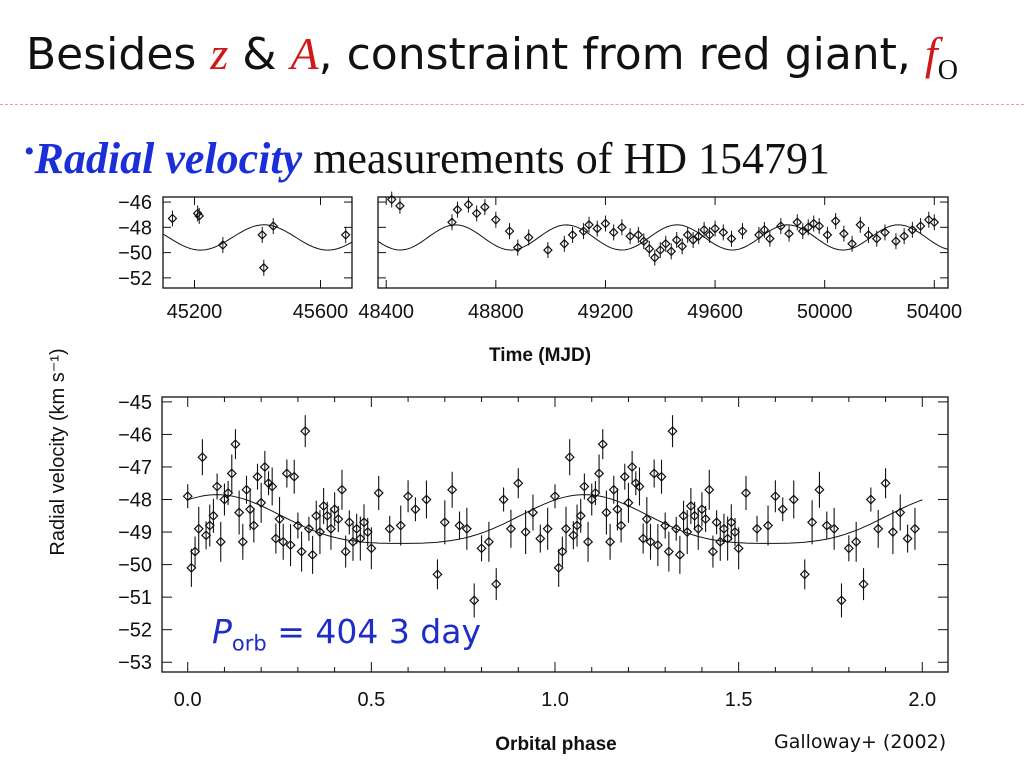 The height and width of the screenshot is (768, 1024). I want to click on y-tick-label: −52, so click(135, 631).